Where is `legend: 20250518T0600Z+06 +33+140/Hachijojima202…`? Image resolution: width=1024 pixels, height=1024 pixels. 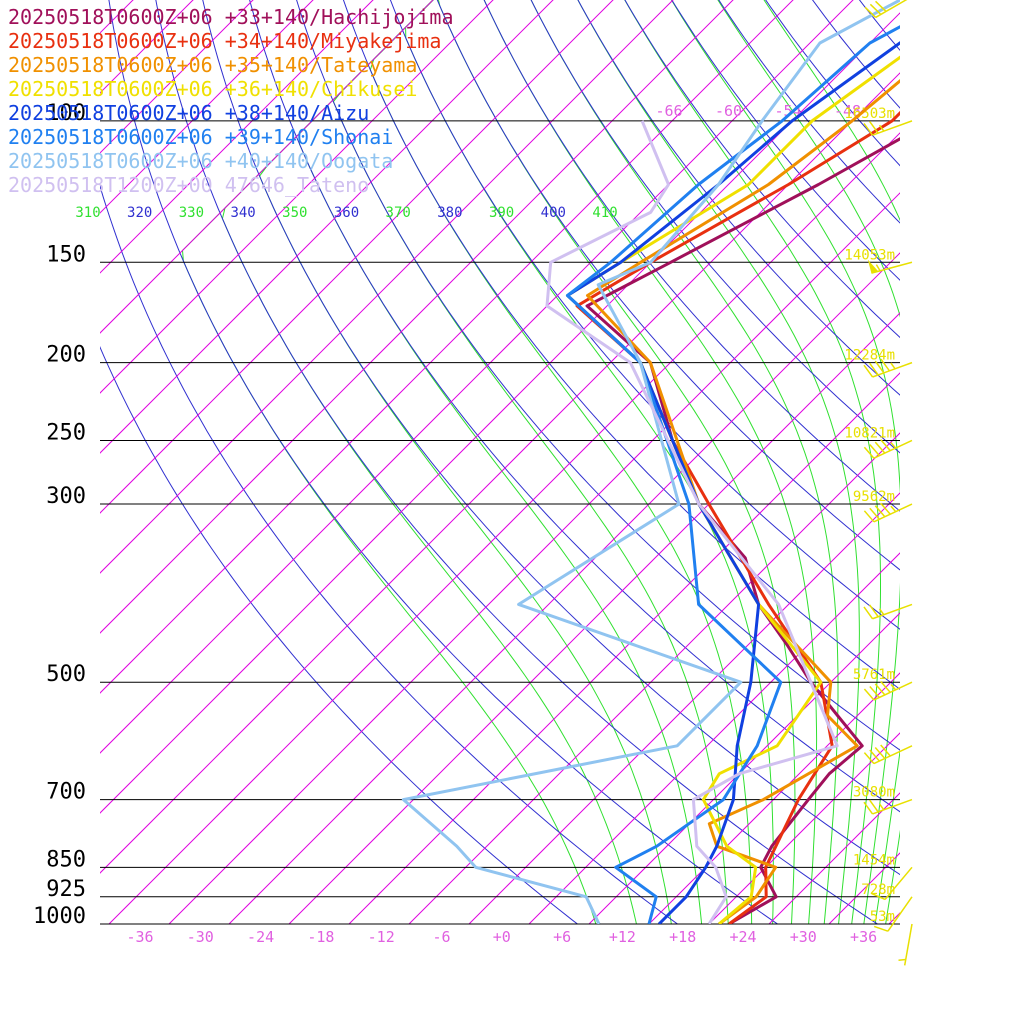
legend: 20250518T0600Z+06 +33+140/Hachijojima202… is located at coordinates (231, 101).